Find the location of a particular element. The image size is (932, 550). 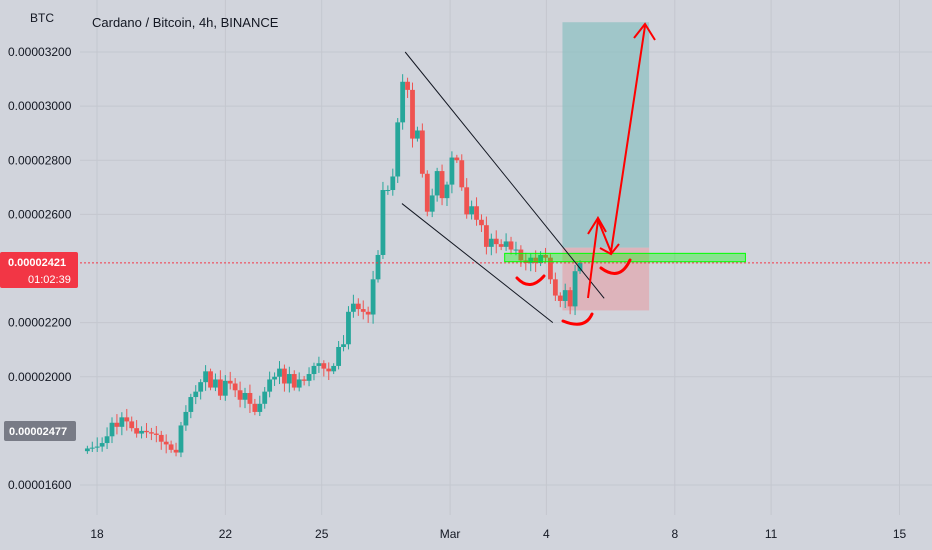

x-tick-label: Mar is located at coordinates (450, 534).